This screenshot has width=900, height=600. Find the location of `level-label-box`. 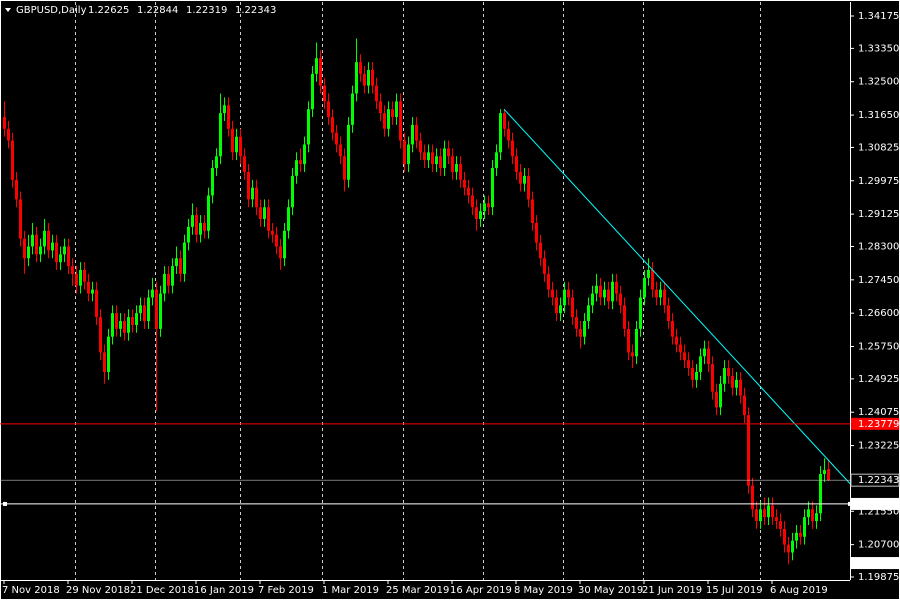

level-label-box is located at coordinates (875, 563).